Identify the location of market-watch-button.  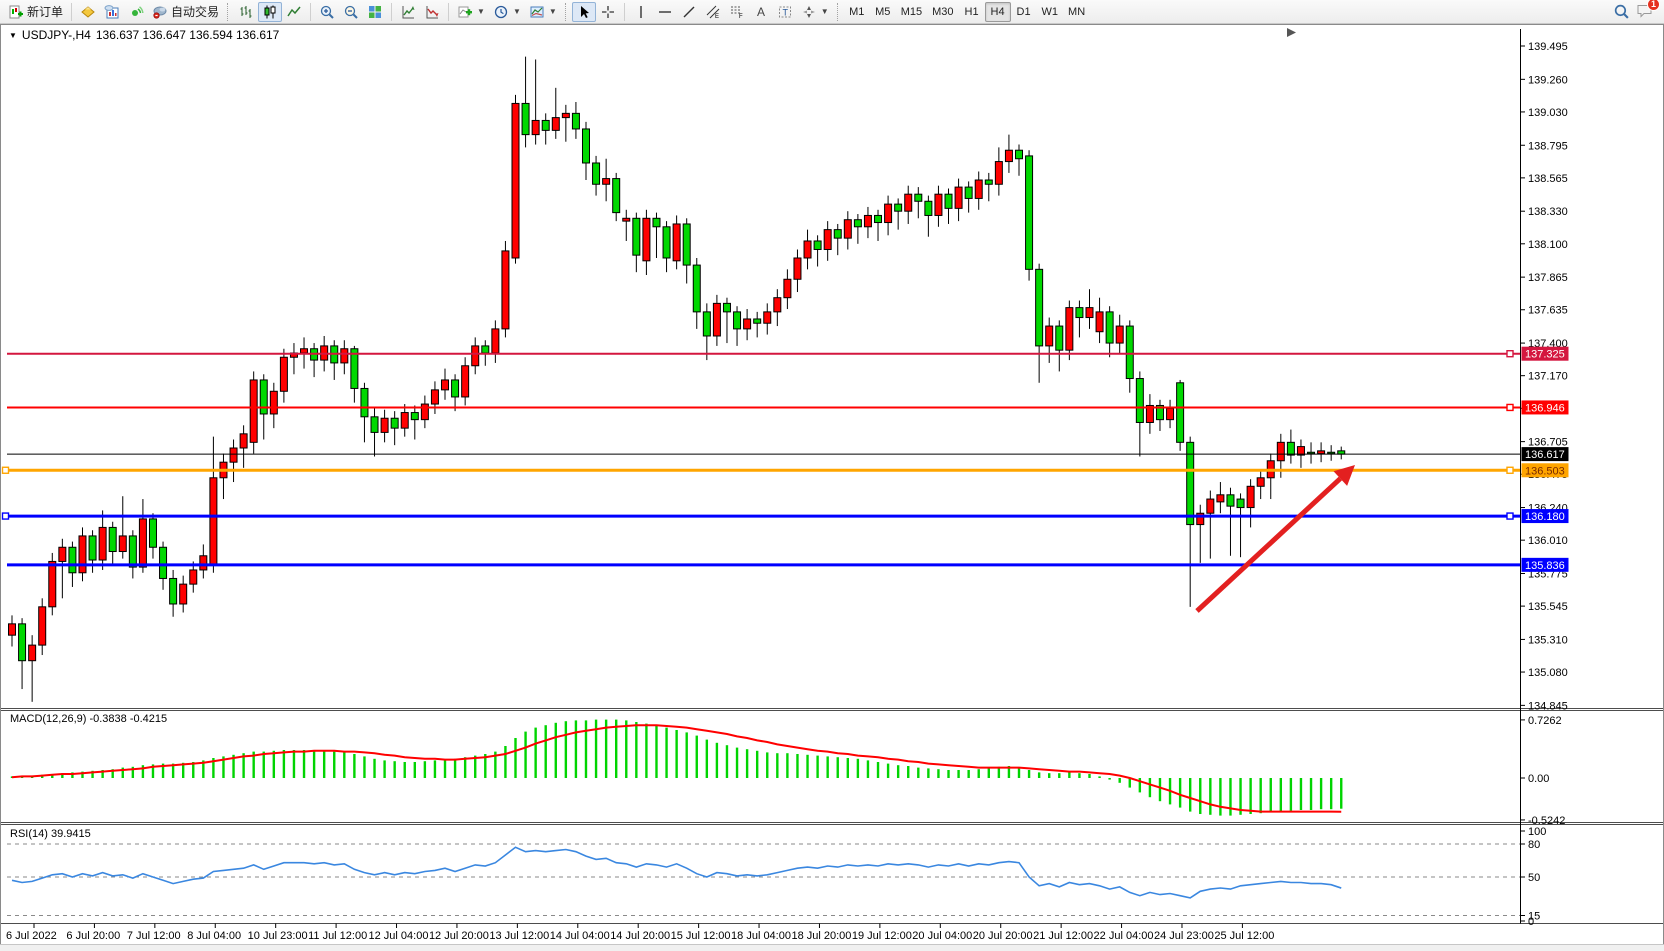
(112, 12).